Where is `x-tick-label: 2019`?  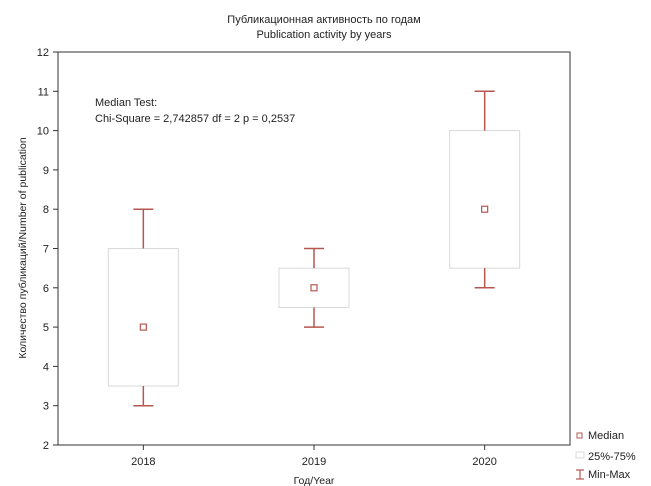
x-tick-label: 2019 is located at coordinates (314, 462).